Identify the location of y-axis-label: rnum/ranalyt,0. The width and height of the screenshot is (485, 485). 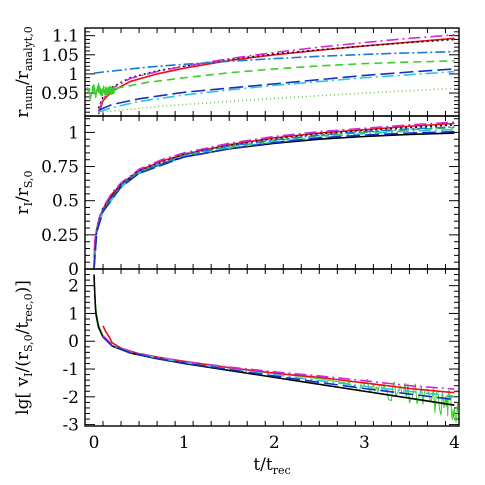
(24, 71).